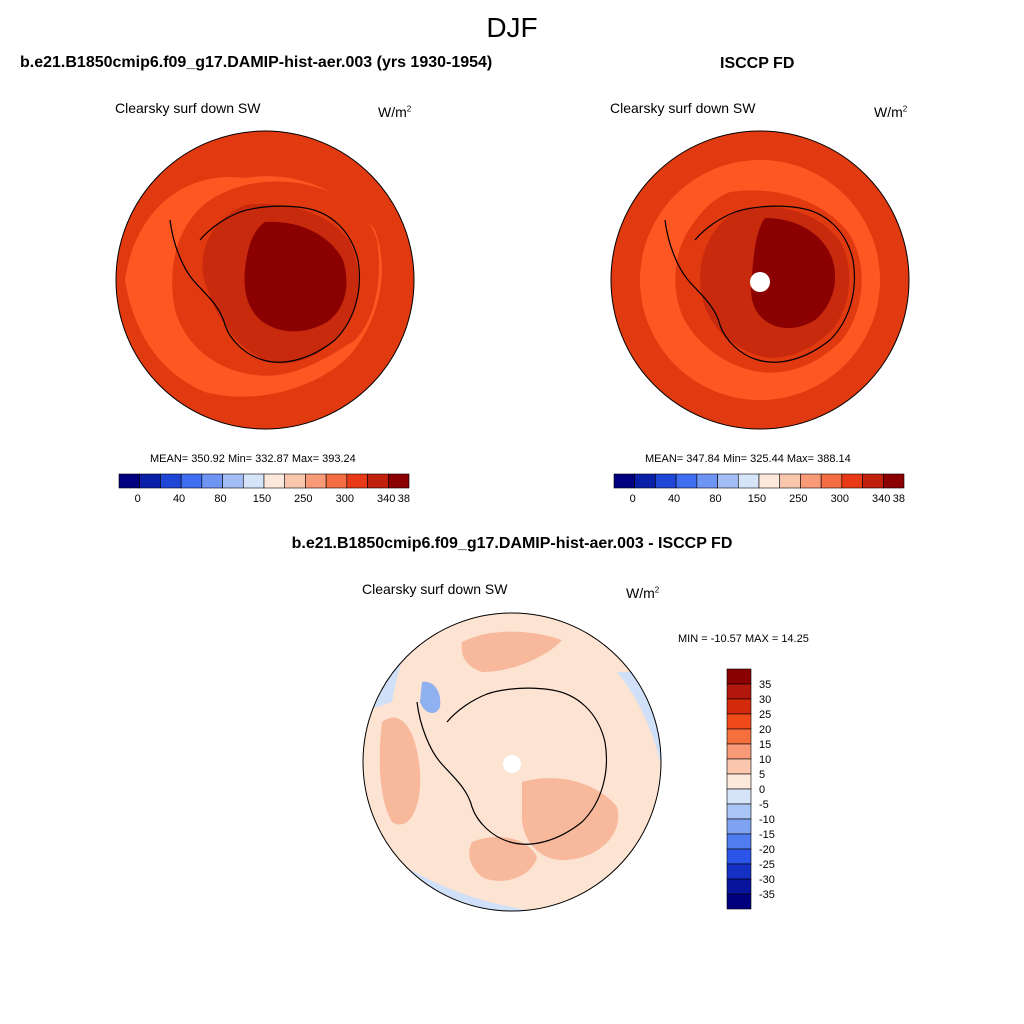 The image size is (1024, 1024). I want to click on panel2-coastline, so click(760, 284).